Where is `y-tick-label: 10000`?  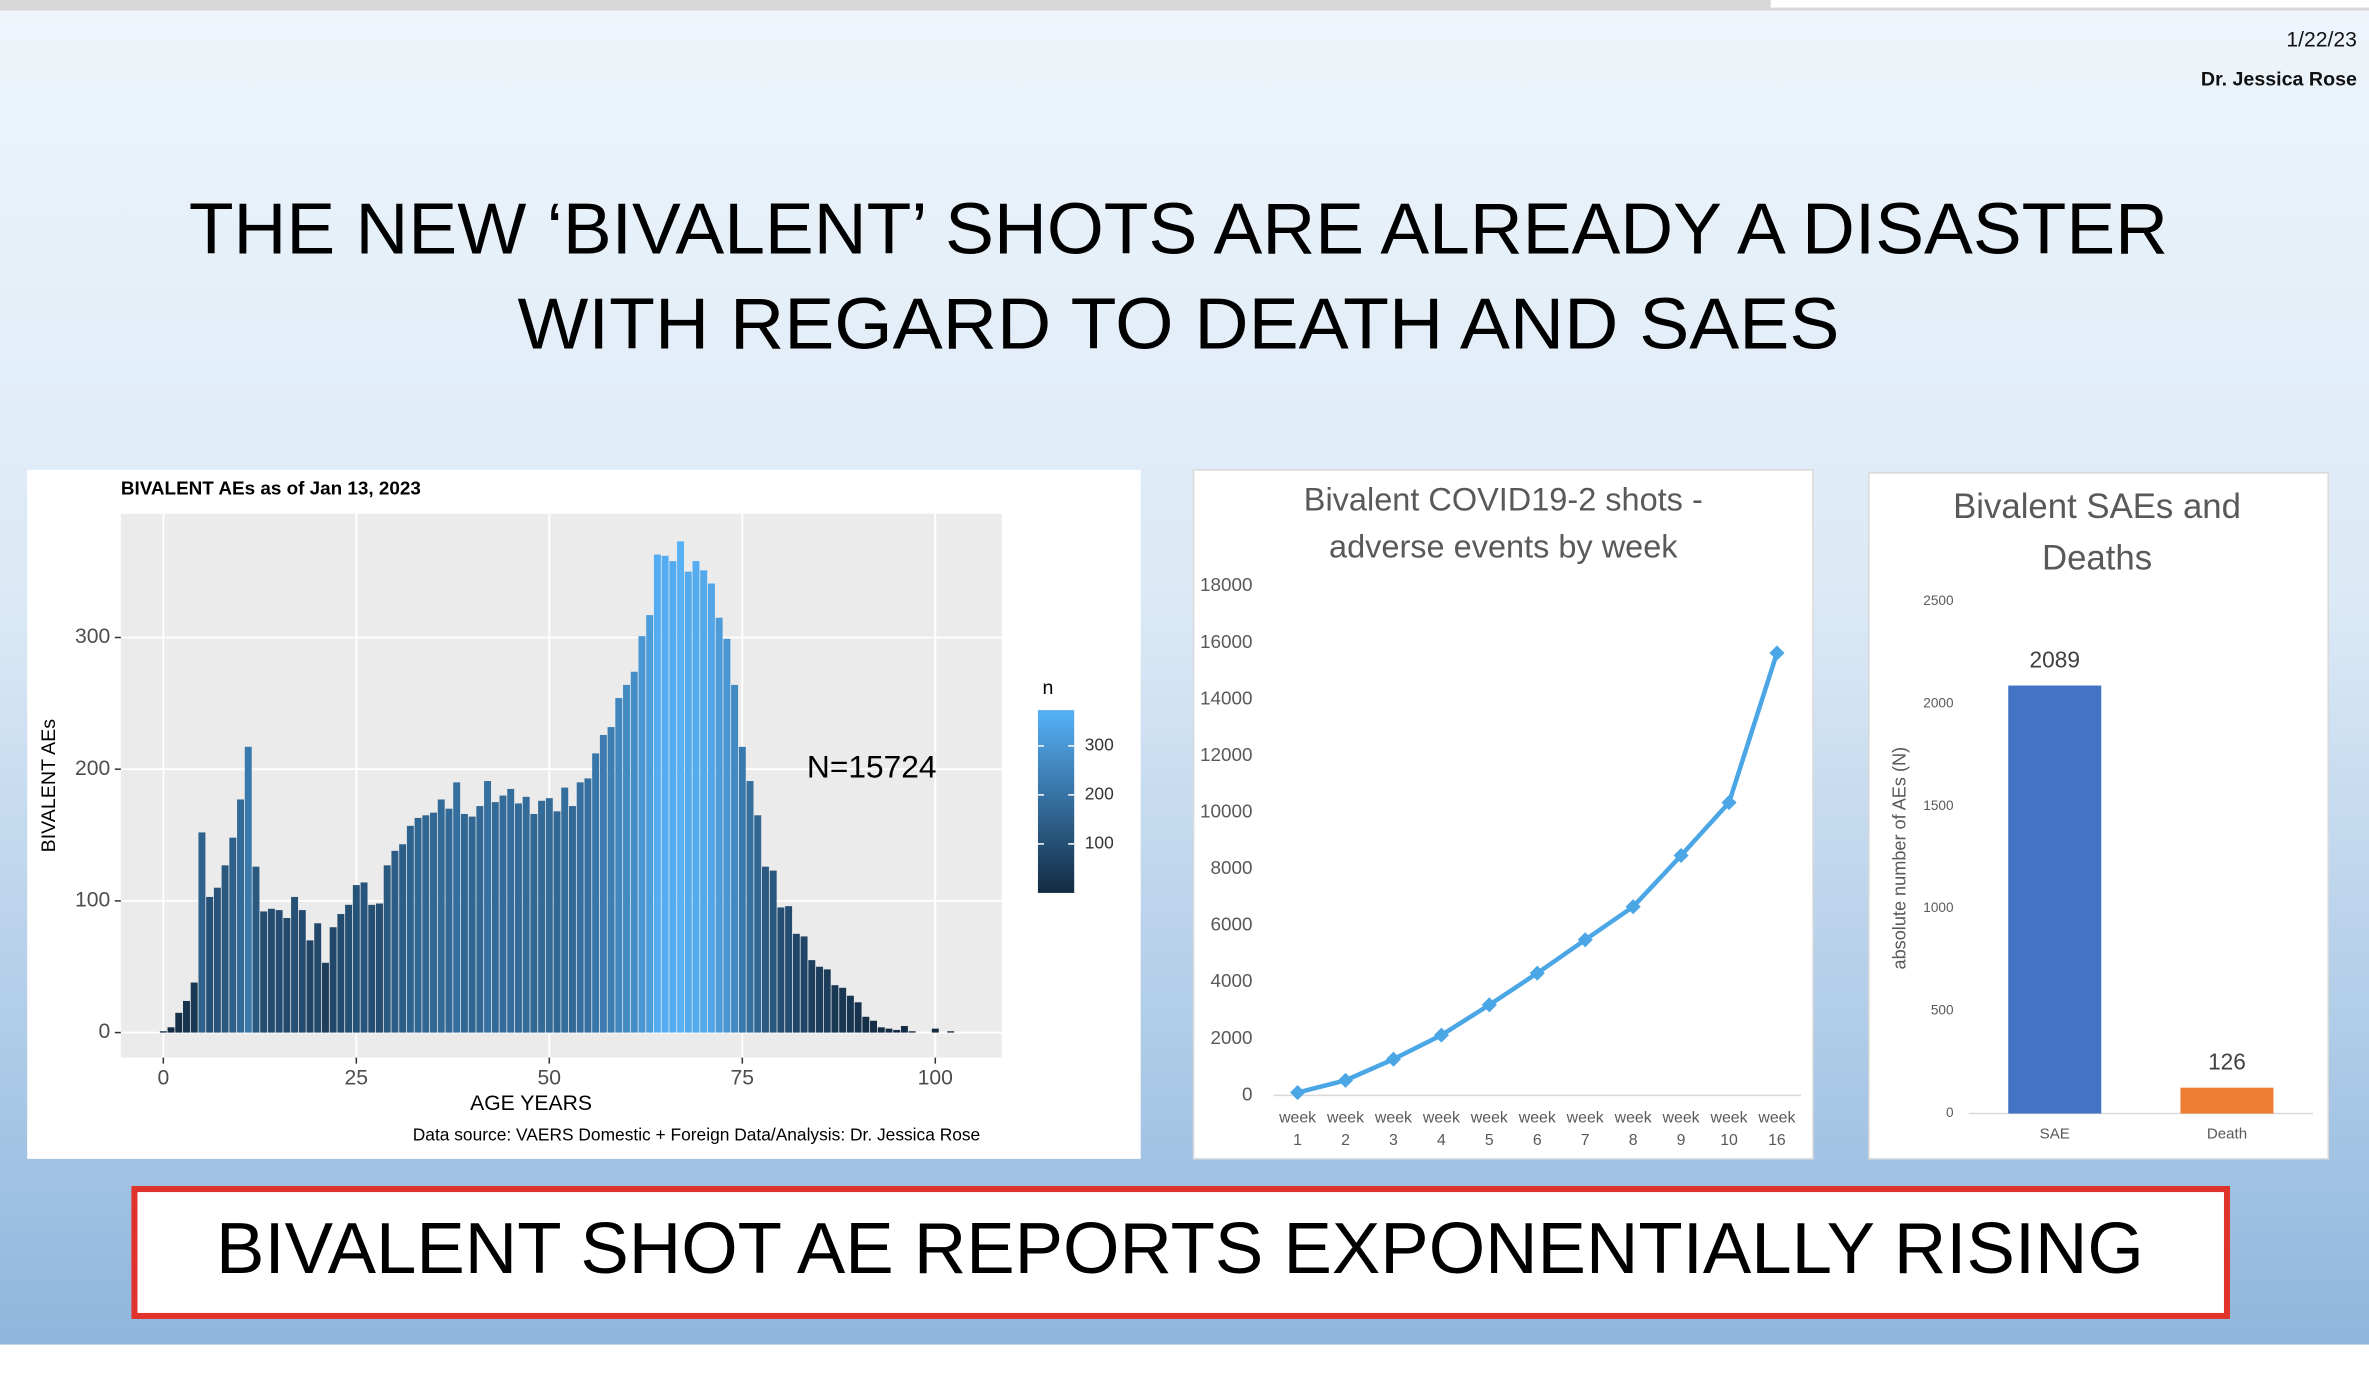 y-tick-label: 10000 is located at coordinates (1226, 811).